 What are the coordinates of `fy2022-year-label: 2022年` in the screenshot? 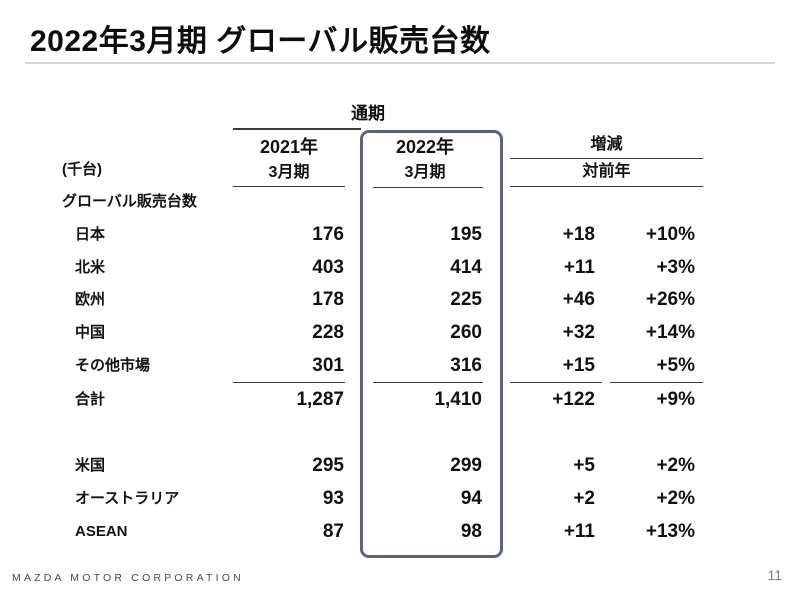 It's located at (425, 147).